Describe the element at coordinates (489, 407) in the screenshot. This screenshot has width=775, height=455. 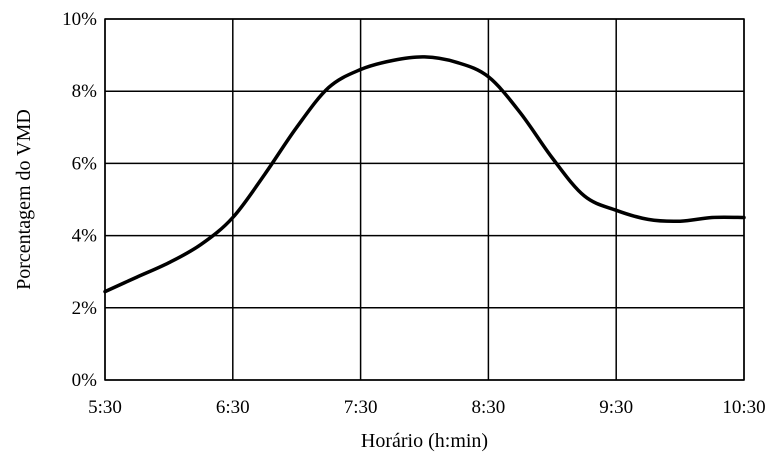
I see `x-tick-label: 8:30` at that location.